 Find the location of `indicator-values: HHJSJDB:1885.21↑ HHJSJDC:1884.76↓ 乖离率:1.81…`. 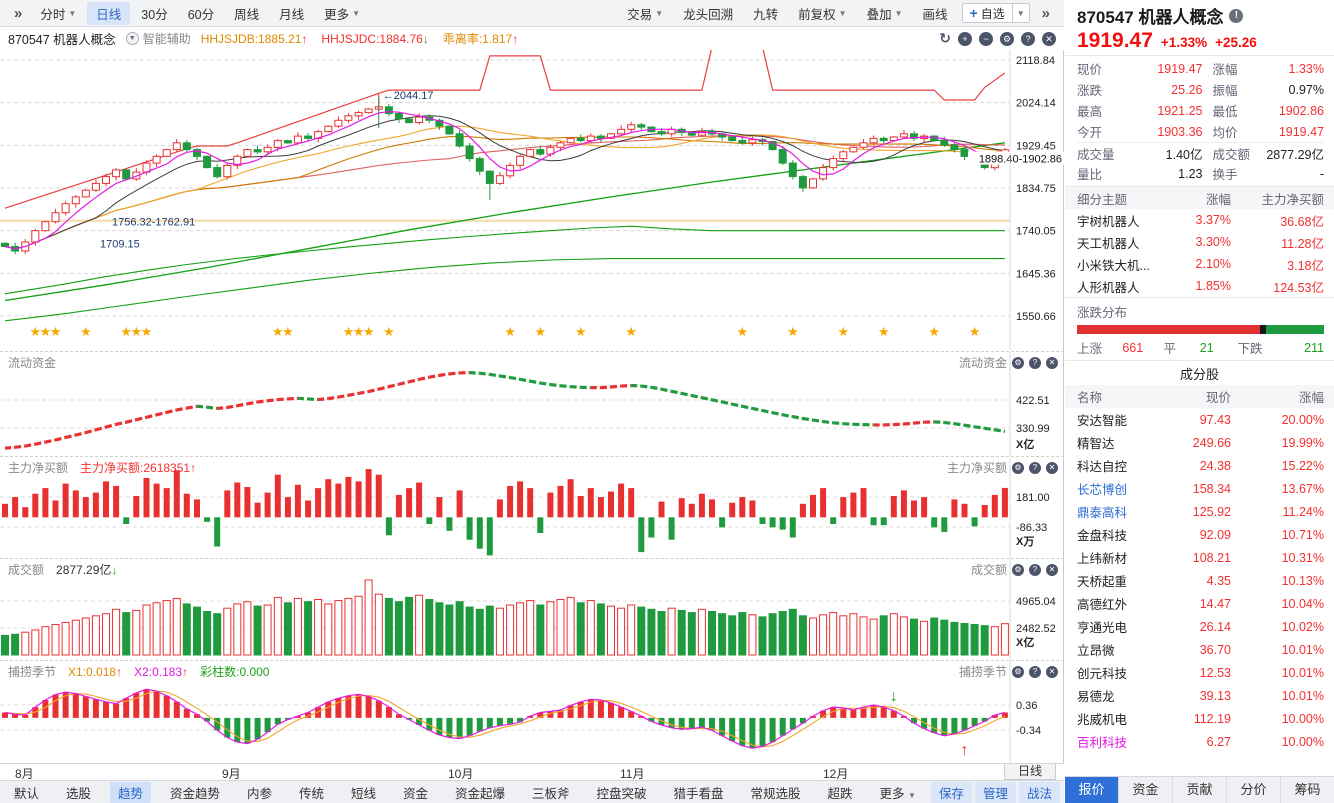

indicator-values: HHJSJDB:1885.21↑ HHJSJDC:1884.76↓ 乖离率:1.81… is located at coordinates (366, 38).